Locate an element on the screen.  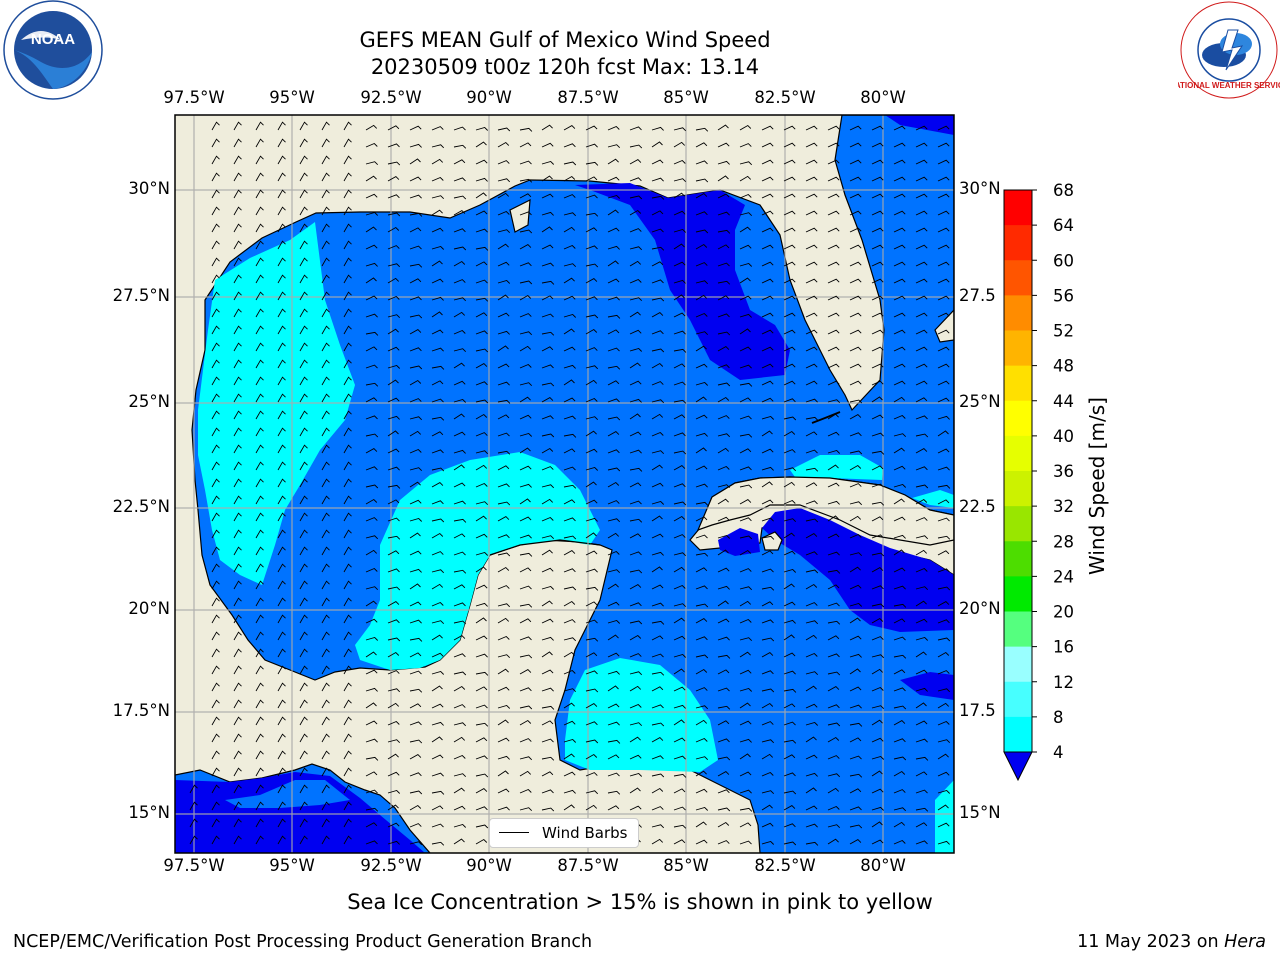
cyan-region-e2 is located at coordinates (933, 499).